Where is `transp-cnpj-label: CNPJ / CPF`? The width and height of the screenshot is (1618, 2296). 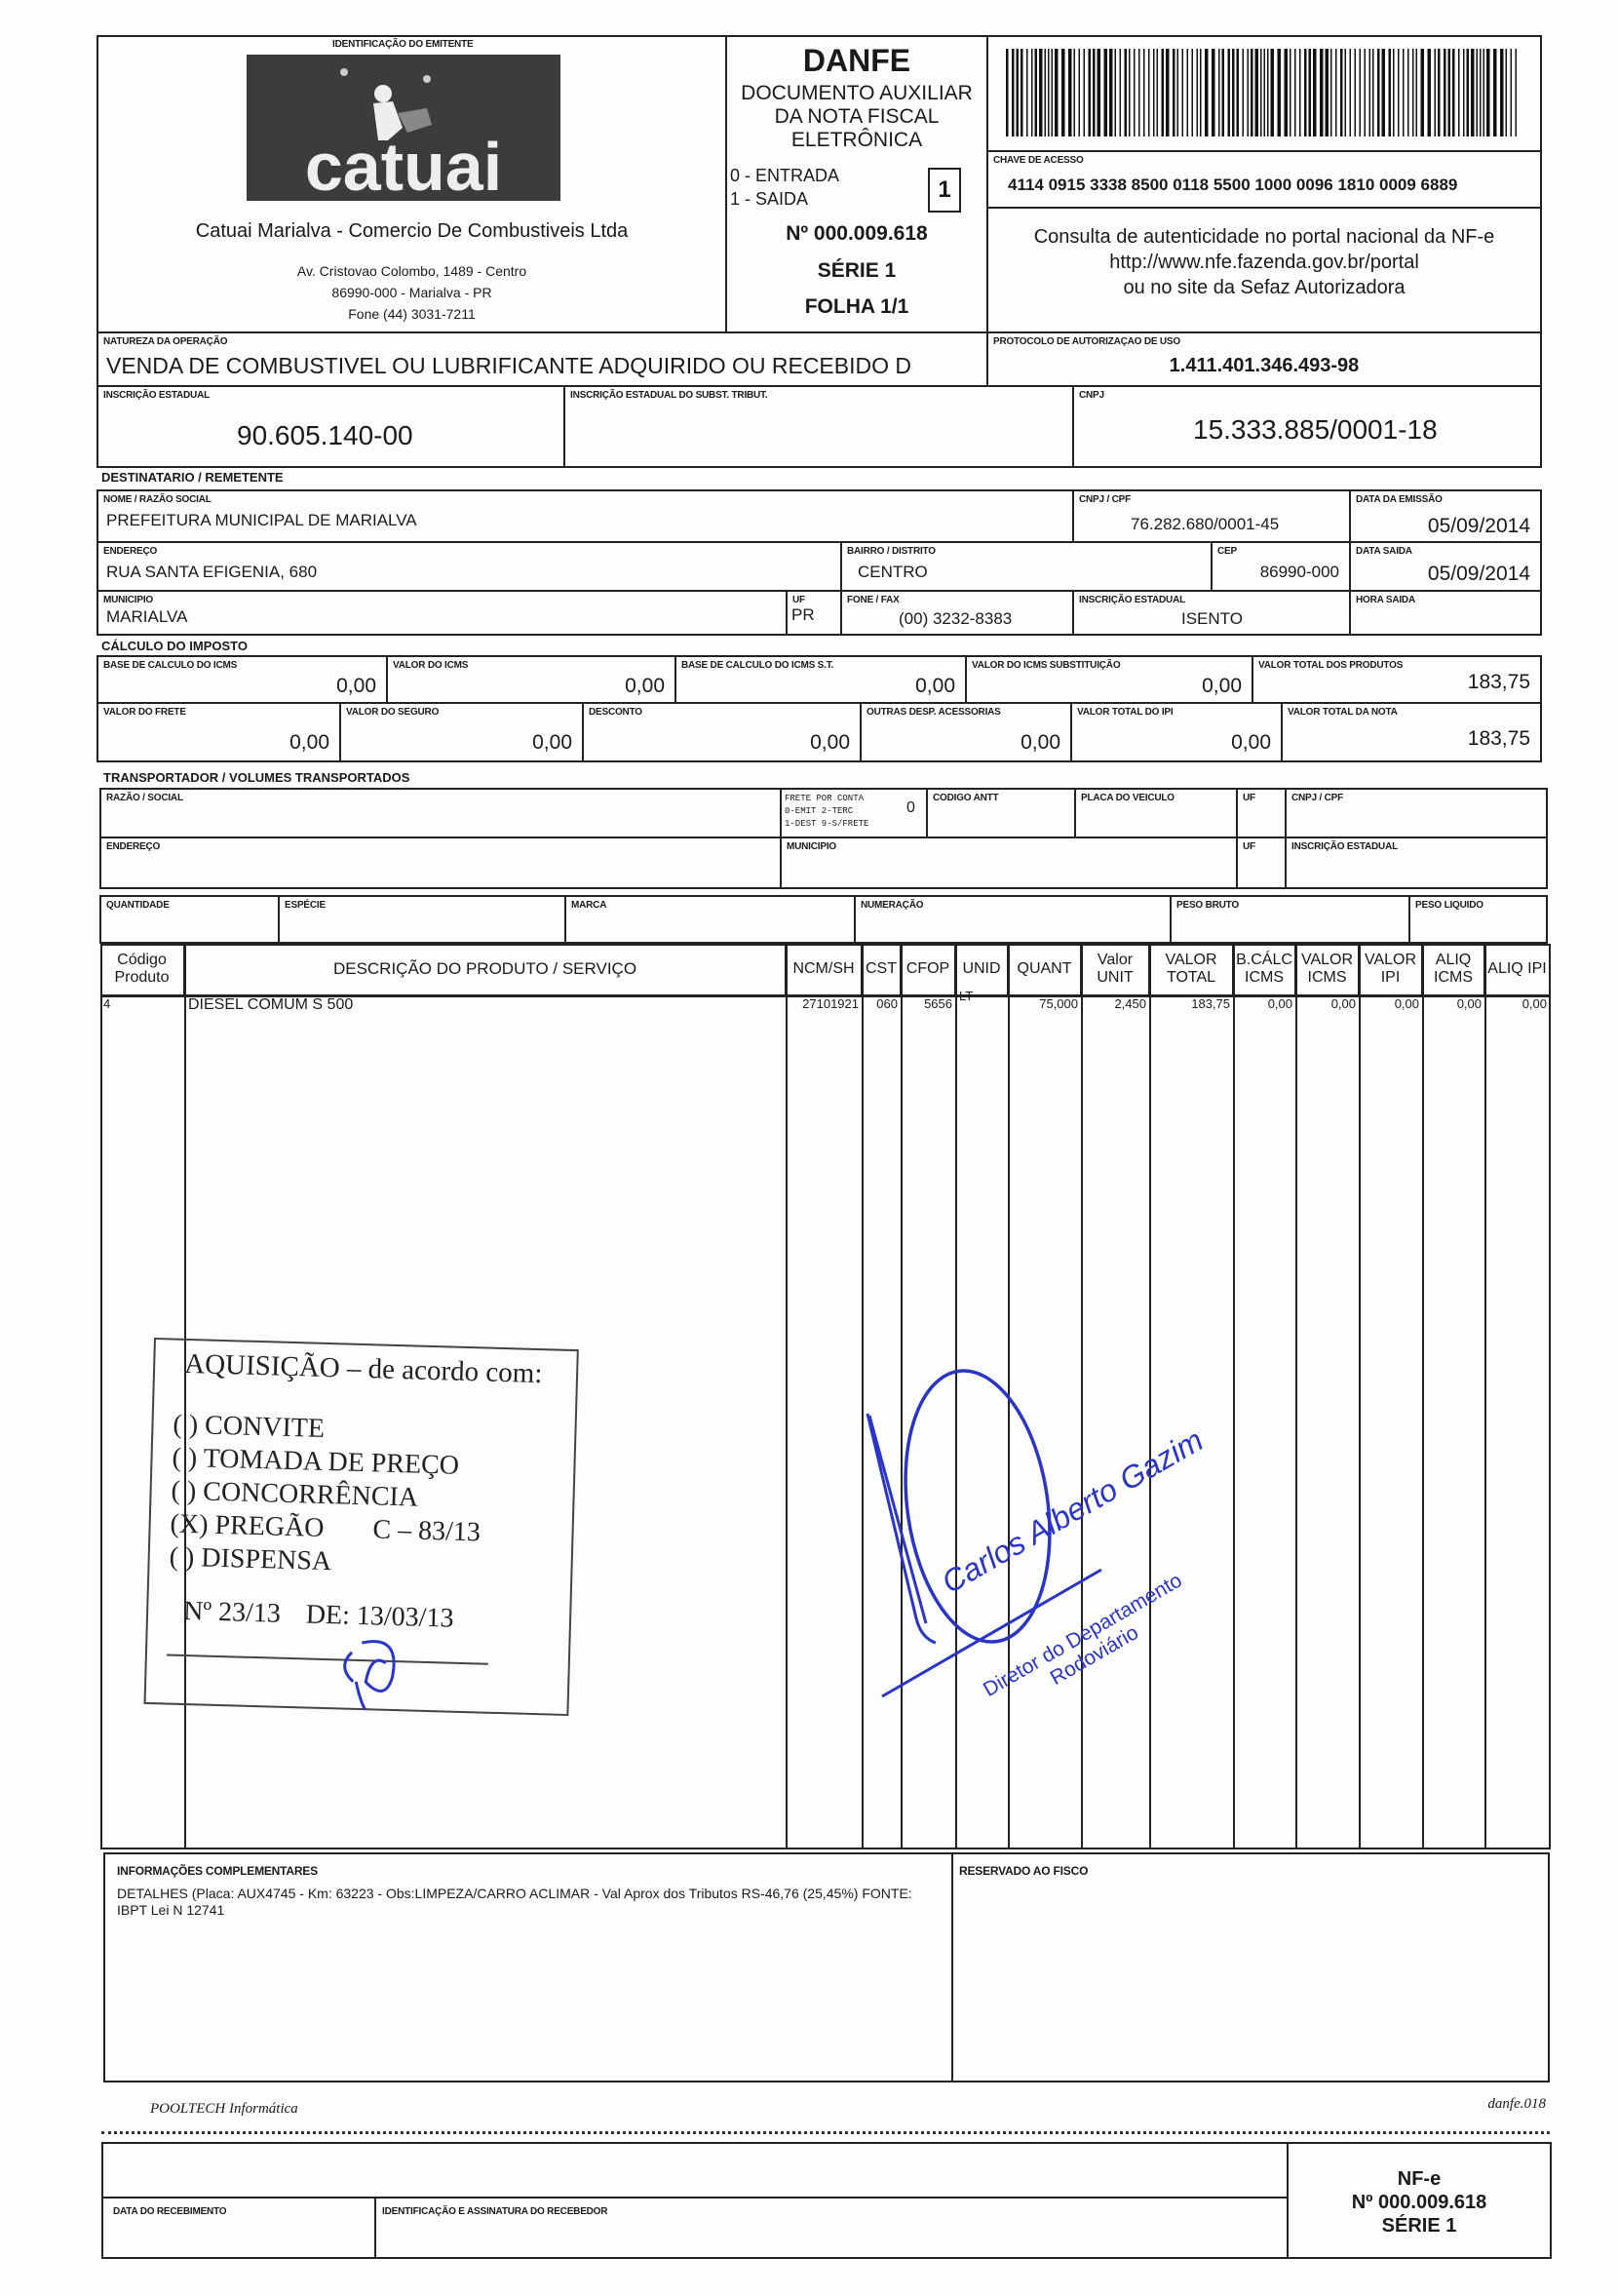
transp-cnpj-label: CNPJ / CPF is located at coordinates (1317, 798).